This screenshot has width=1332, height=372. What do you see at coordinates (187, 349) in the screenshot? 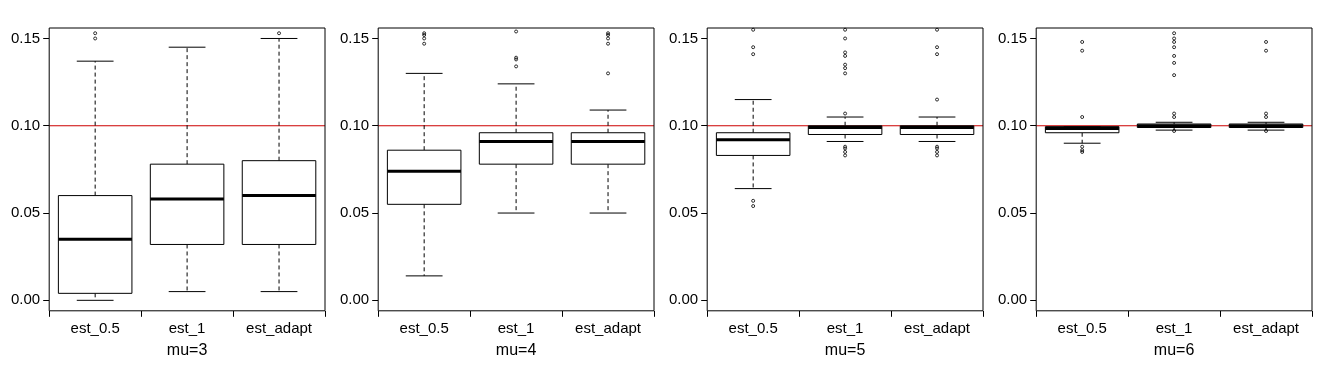
I see `x-axis-title: mu=3` at bounding box center [187, 349].